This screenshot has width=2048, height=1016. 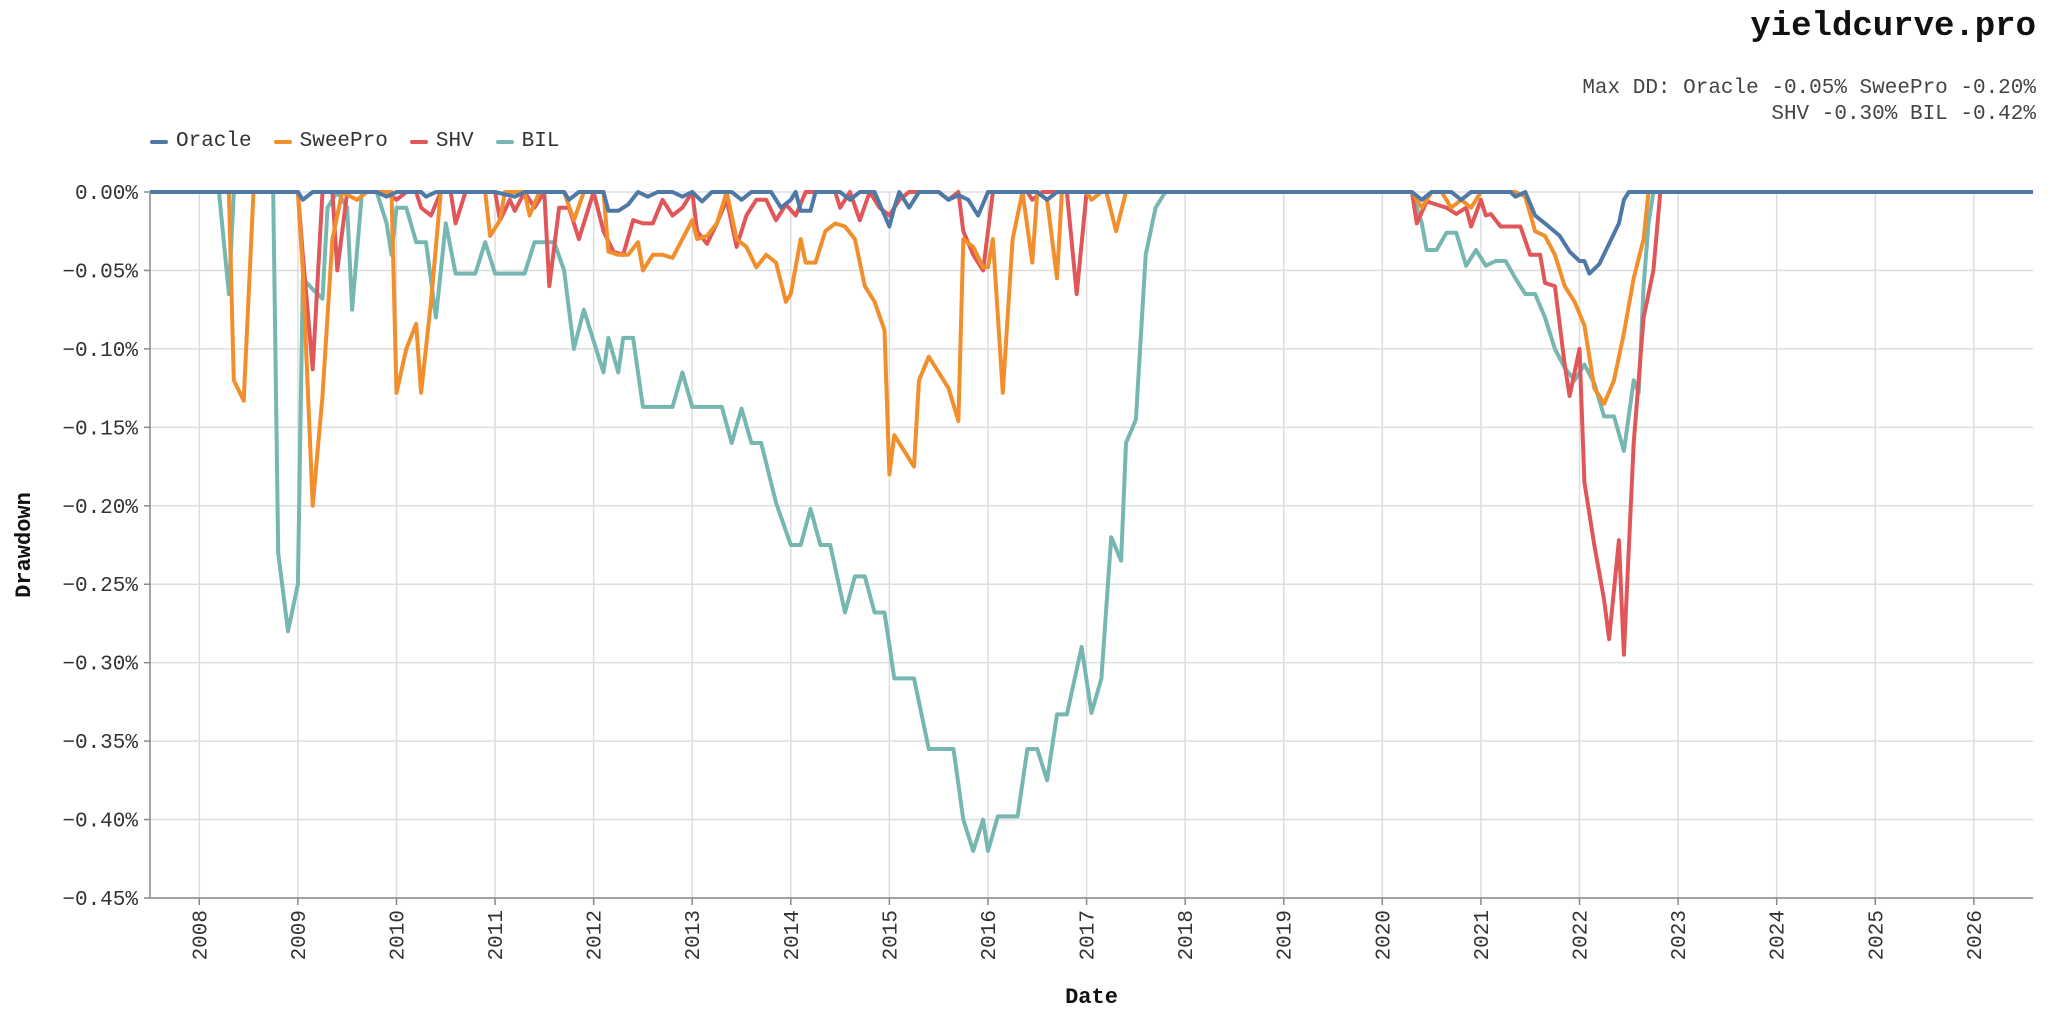 I want to click on legend-swatch-bil, so click(x=504, y=141).